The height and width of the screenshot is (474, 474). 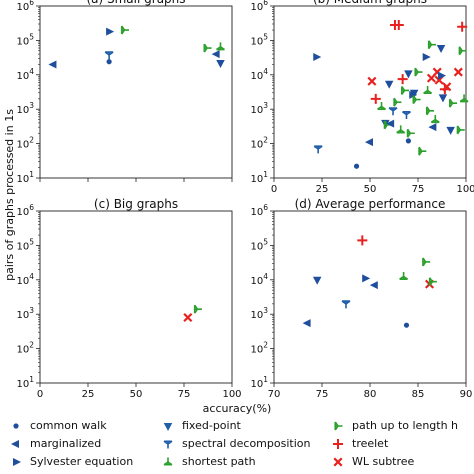 What do you see at coordinates (68, 425) in the screenshot?
I see `legend-label: common walk` at bounding box center [68, 425].